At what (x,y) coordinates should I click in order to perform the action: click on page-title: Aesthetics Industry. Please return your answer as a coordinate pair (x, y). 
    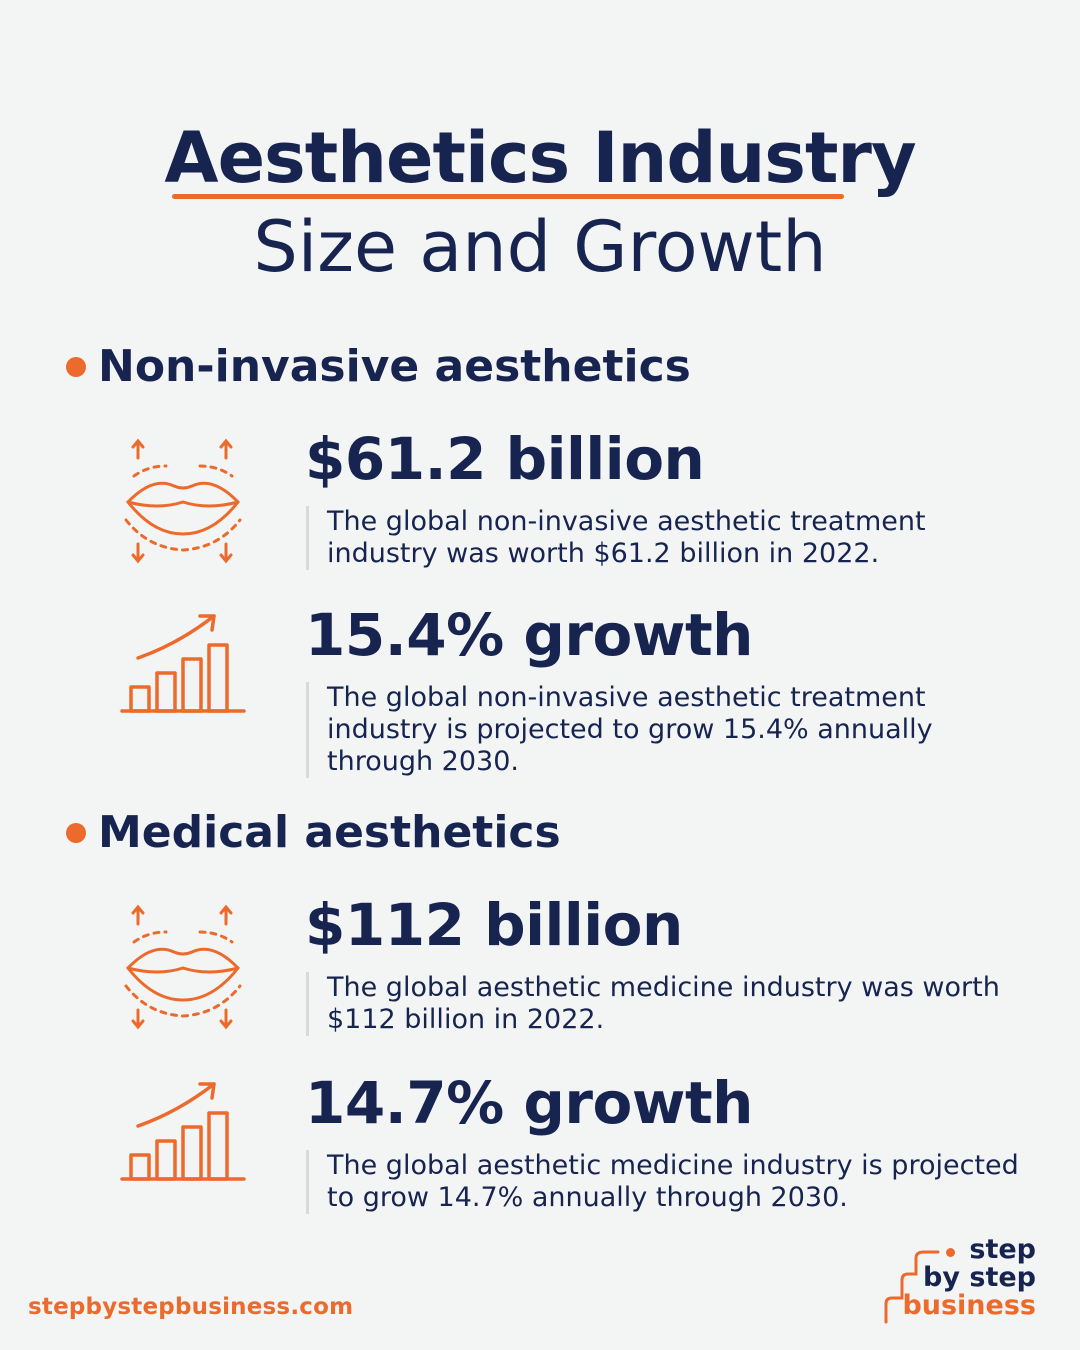
    Looking at the image, I should click on (540, 158).